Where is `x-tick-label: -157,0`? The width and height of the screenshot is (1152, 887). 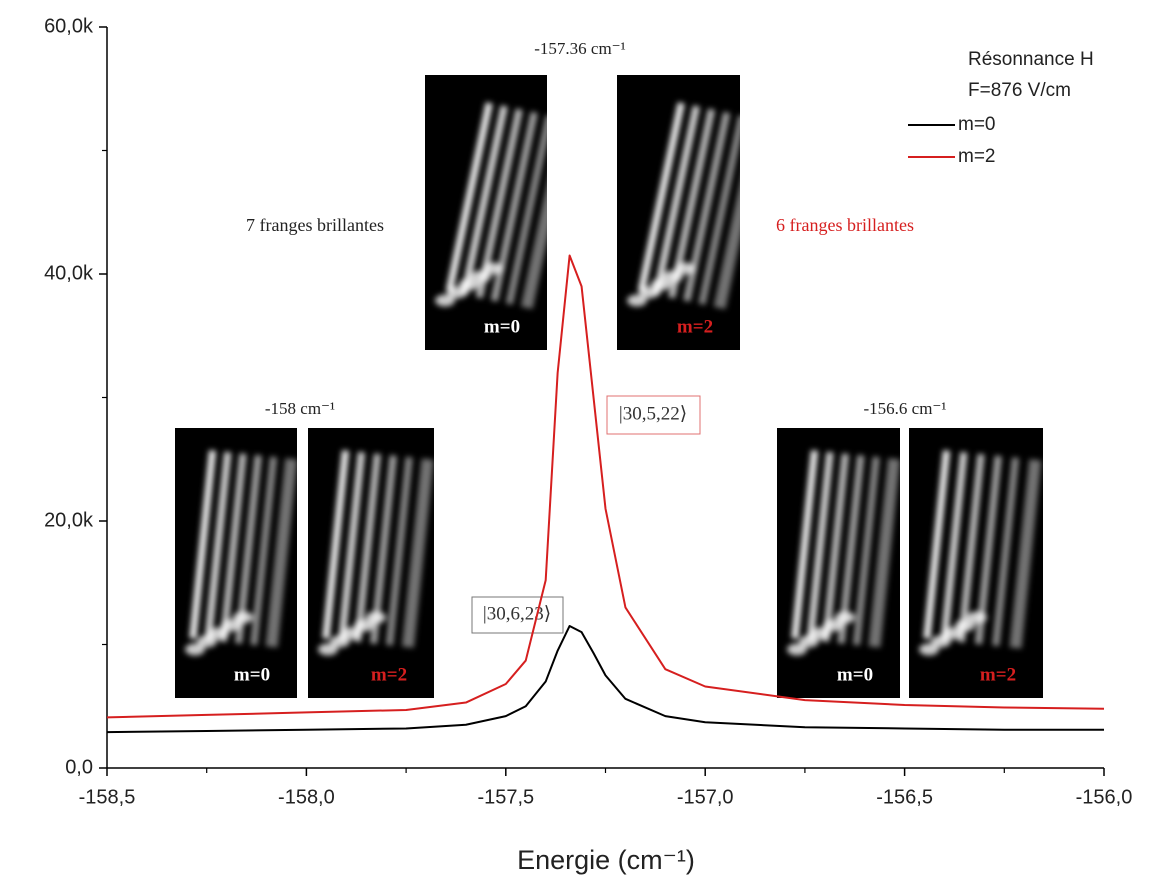
x-tick-label: -157,0 is located at coordinates (705, 797).